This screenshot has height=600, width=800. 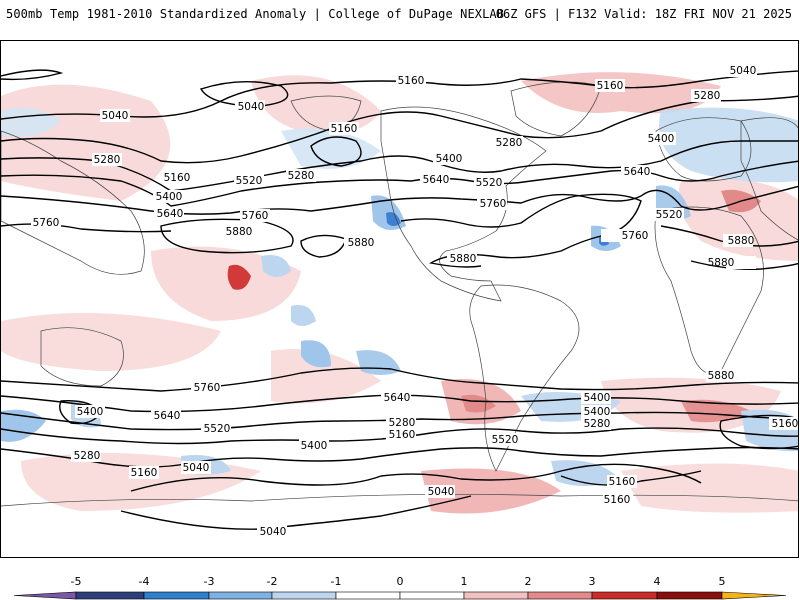 I want to click on legend-tick-label: 4, so click(x=657, y=581).